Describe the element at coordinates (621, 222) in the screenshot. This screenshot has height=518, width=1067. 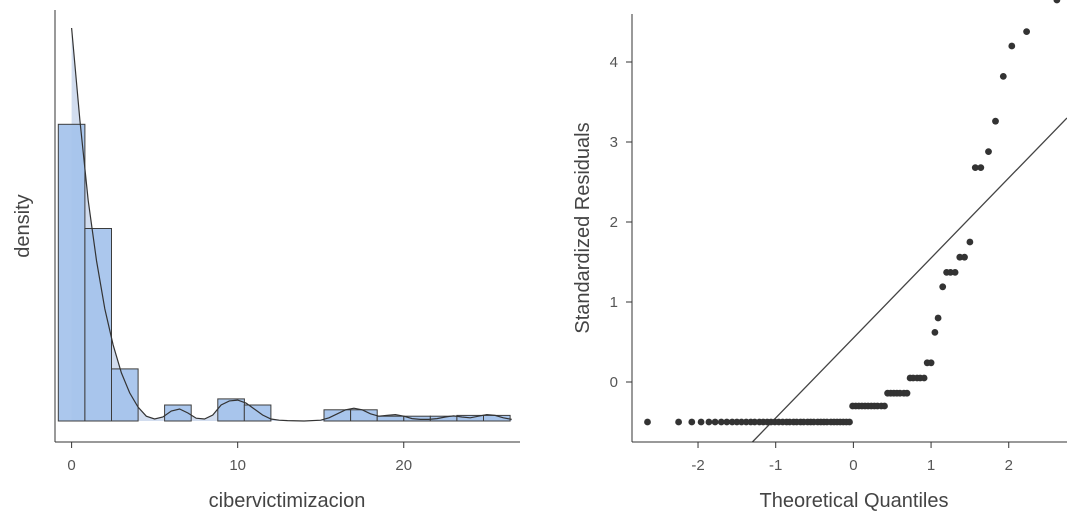
I see `qq-y-ticks: 0 1 2 3 4` at that location.